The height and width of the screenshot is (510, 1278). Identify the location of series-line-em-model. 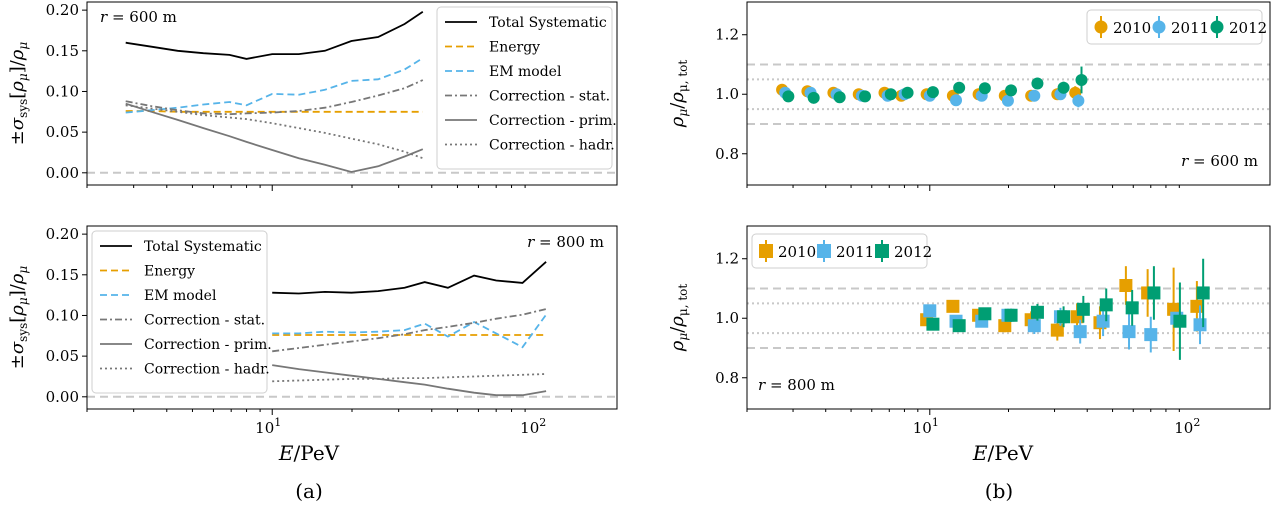
(409, 331).